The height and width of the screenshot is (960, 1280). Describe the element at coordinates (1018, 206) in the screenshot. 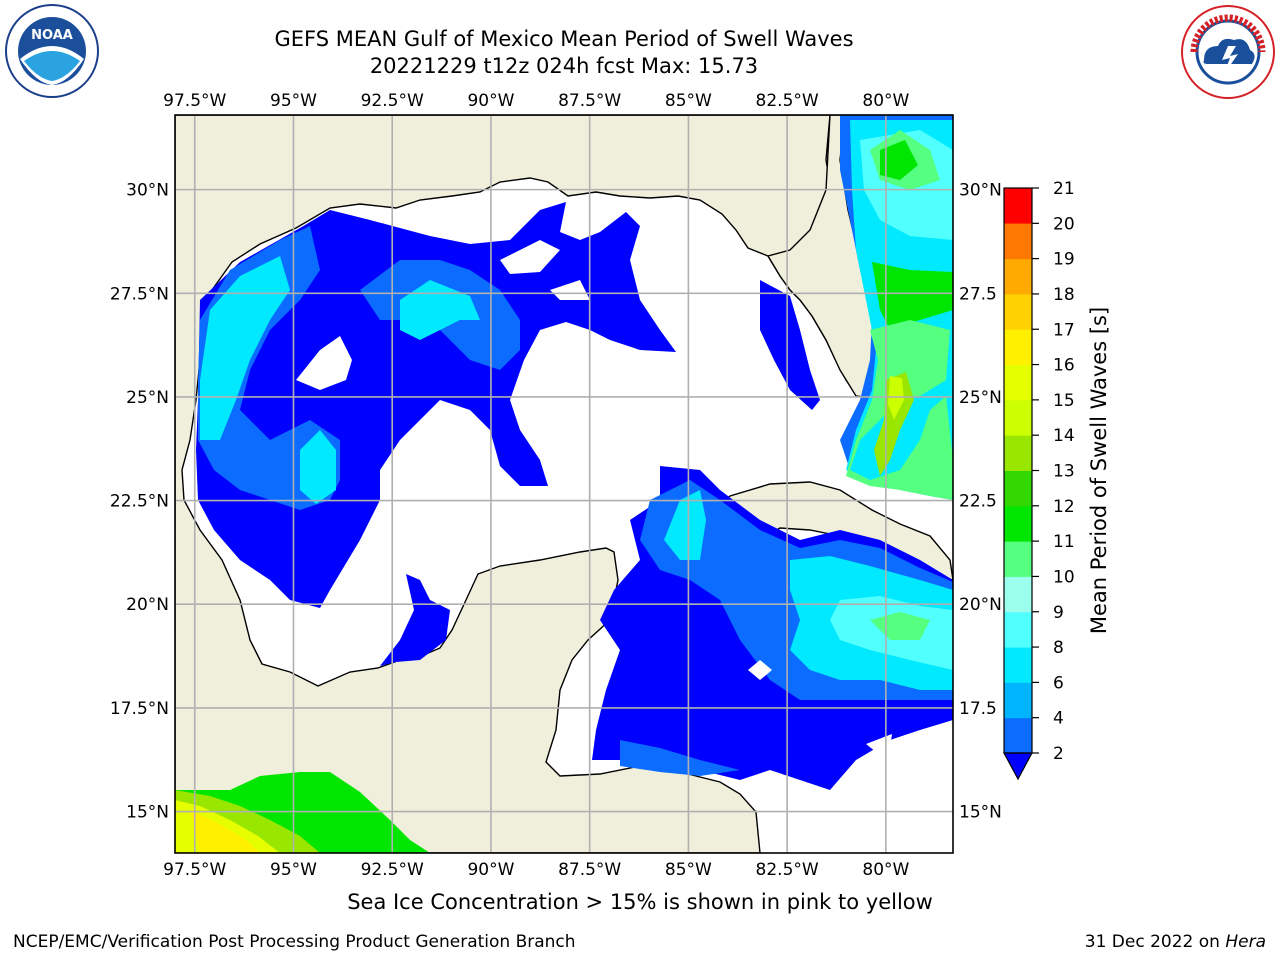

I see `colorbar-segment-top` at that location.